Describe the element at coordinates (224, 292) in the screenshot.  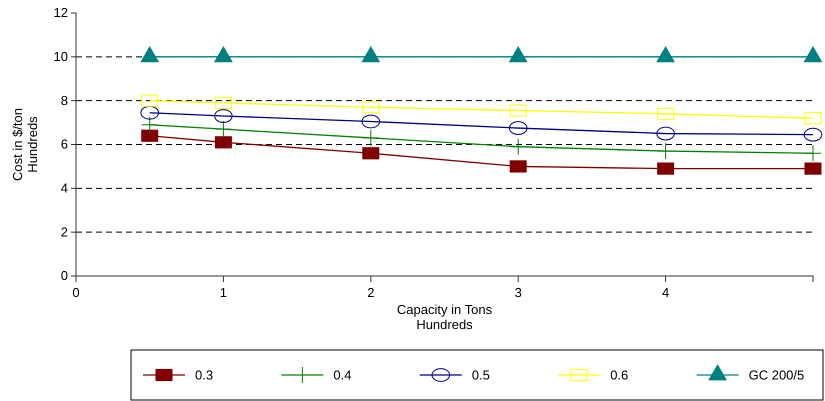
I see `x-tick-label: 1` at that location.